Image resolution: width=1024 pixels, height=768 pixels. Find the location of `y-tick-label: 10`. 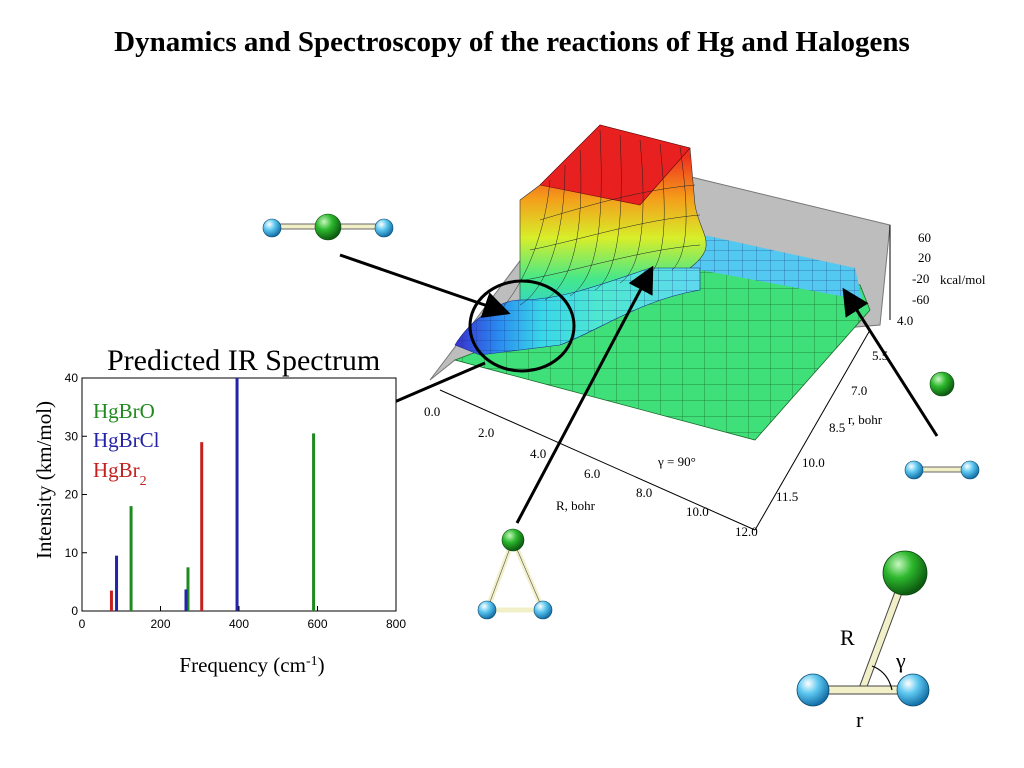

y-tick-label: 10 is located at coordinates (72, 553).